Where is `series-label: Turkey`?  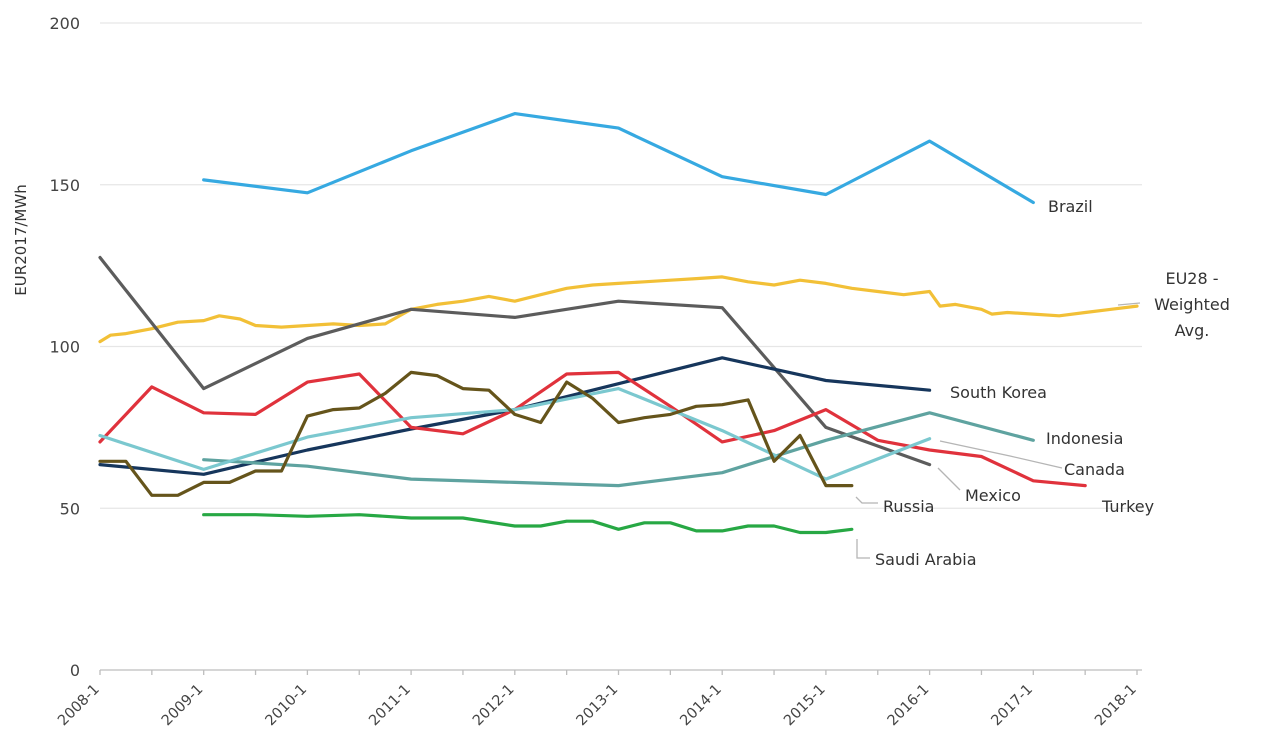
series-label: Turkey is located at coordinates (1127, 506).